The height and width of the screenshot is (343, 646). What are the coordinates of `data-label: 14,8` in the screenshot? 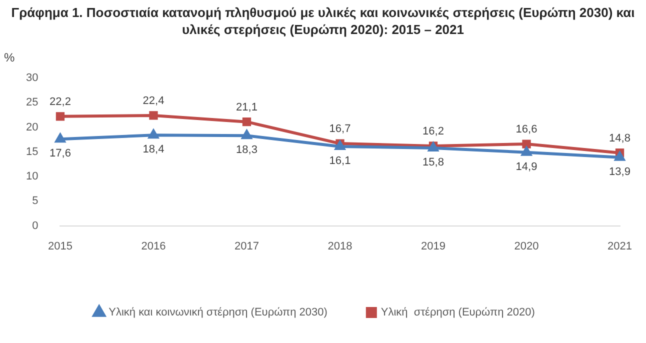 It's located at (619, 138).